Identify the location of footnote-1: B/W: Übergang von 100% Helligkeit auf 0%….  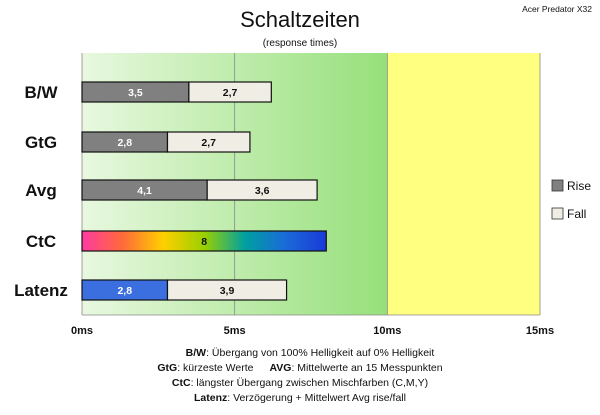
(310, 353).